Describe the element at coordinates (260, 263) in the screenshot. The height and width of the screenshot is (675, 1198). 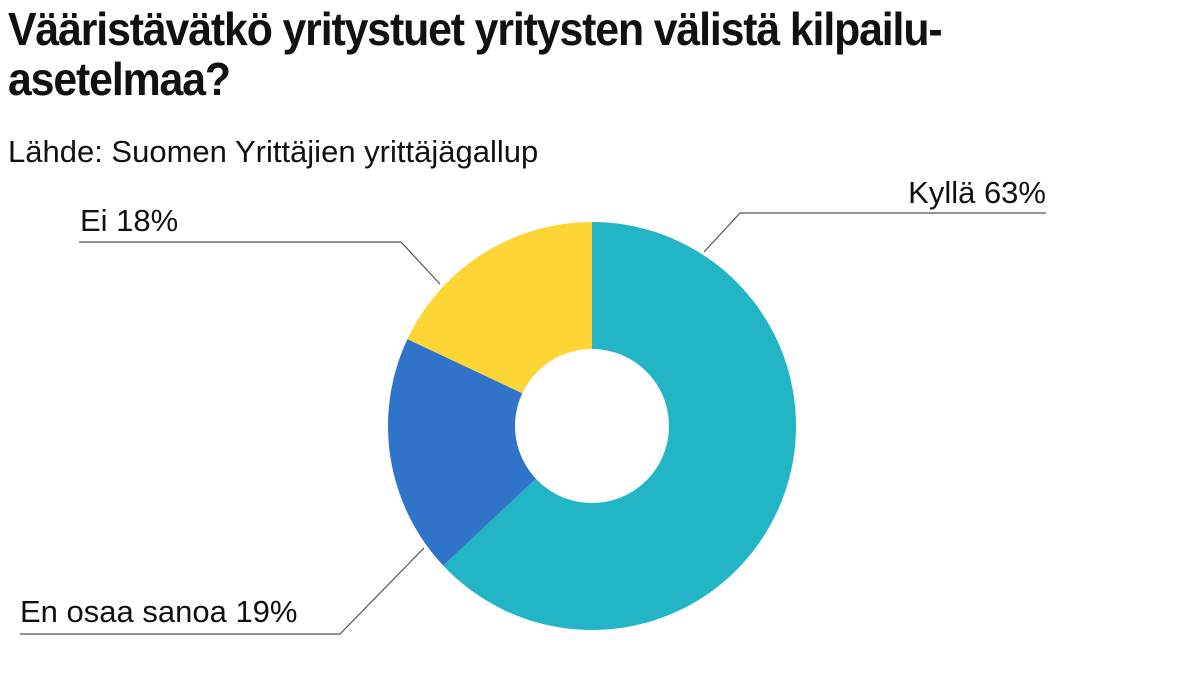
I see `leader-line-ei` at that location.